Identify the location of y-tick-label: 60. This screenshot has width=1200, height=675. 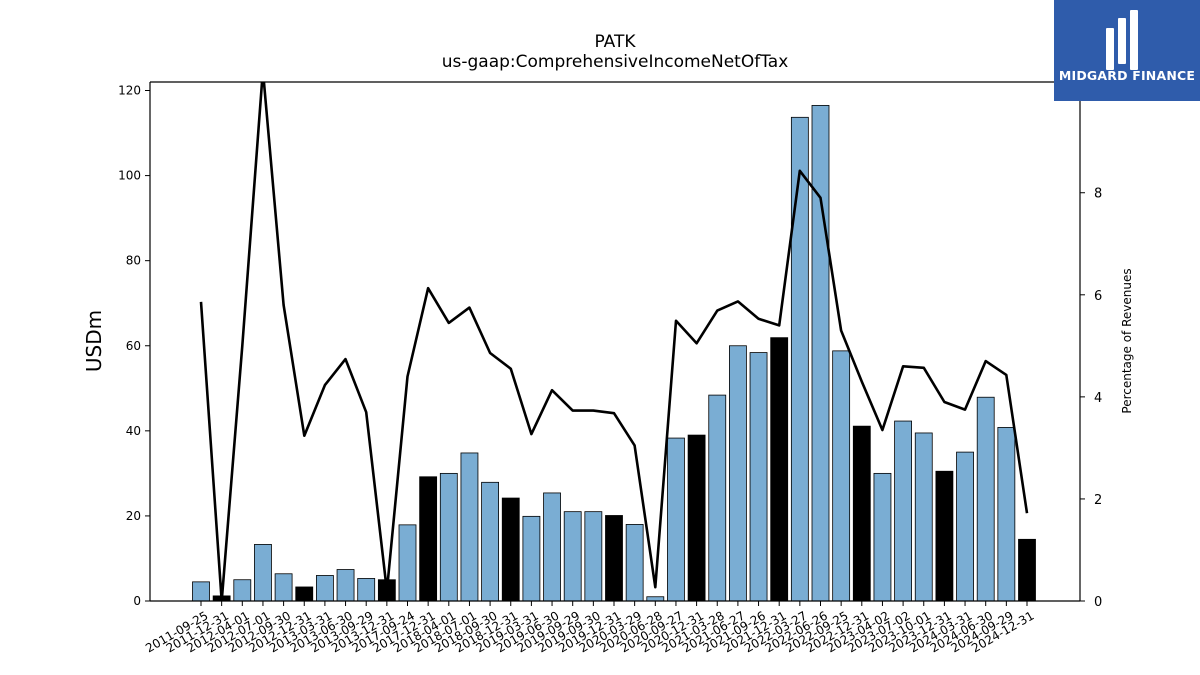
(133, 346).